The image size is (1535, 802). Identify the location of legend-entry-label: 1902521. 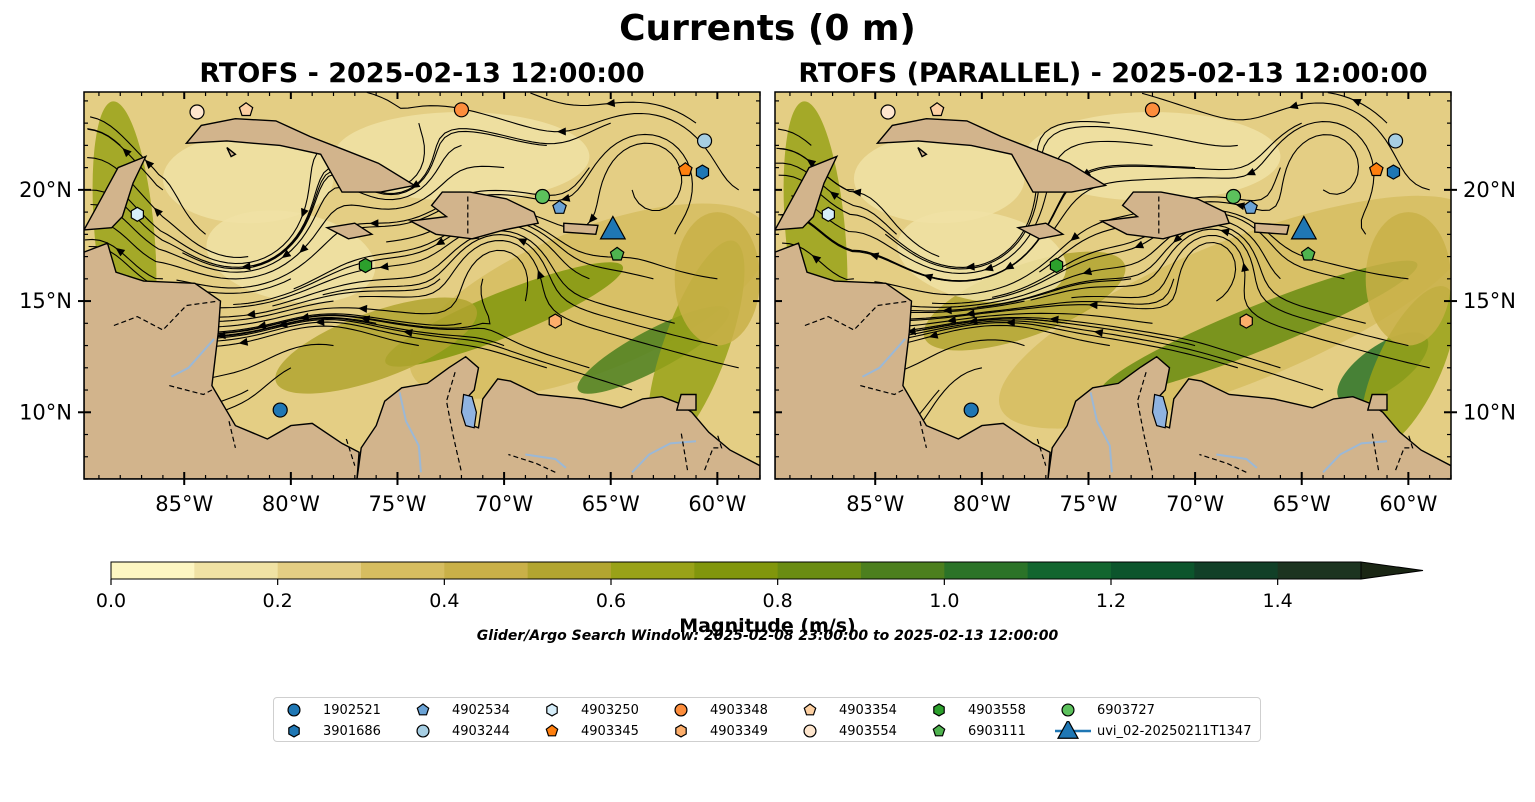
(352, 710).